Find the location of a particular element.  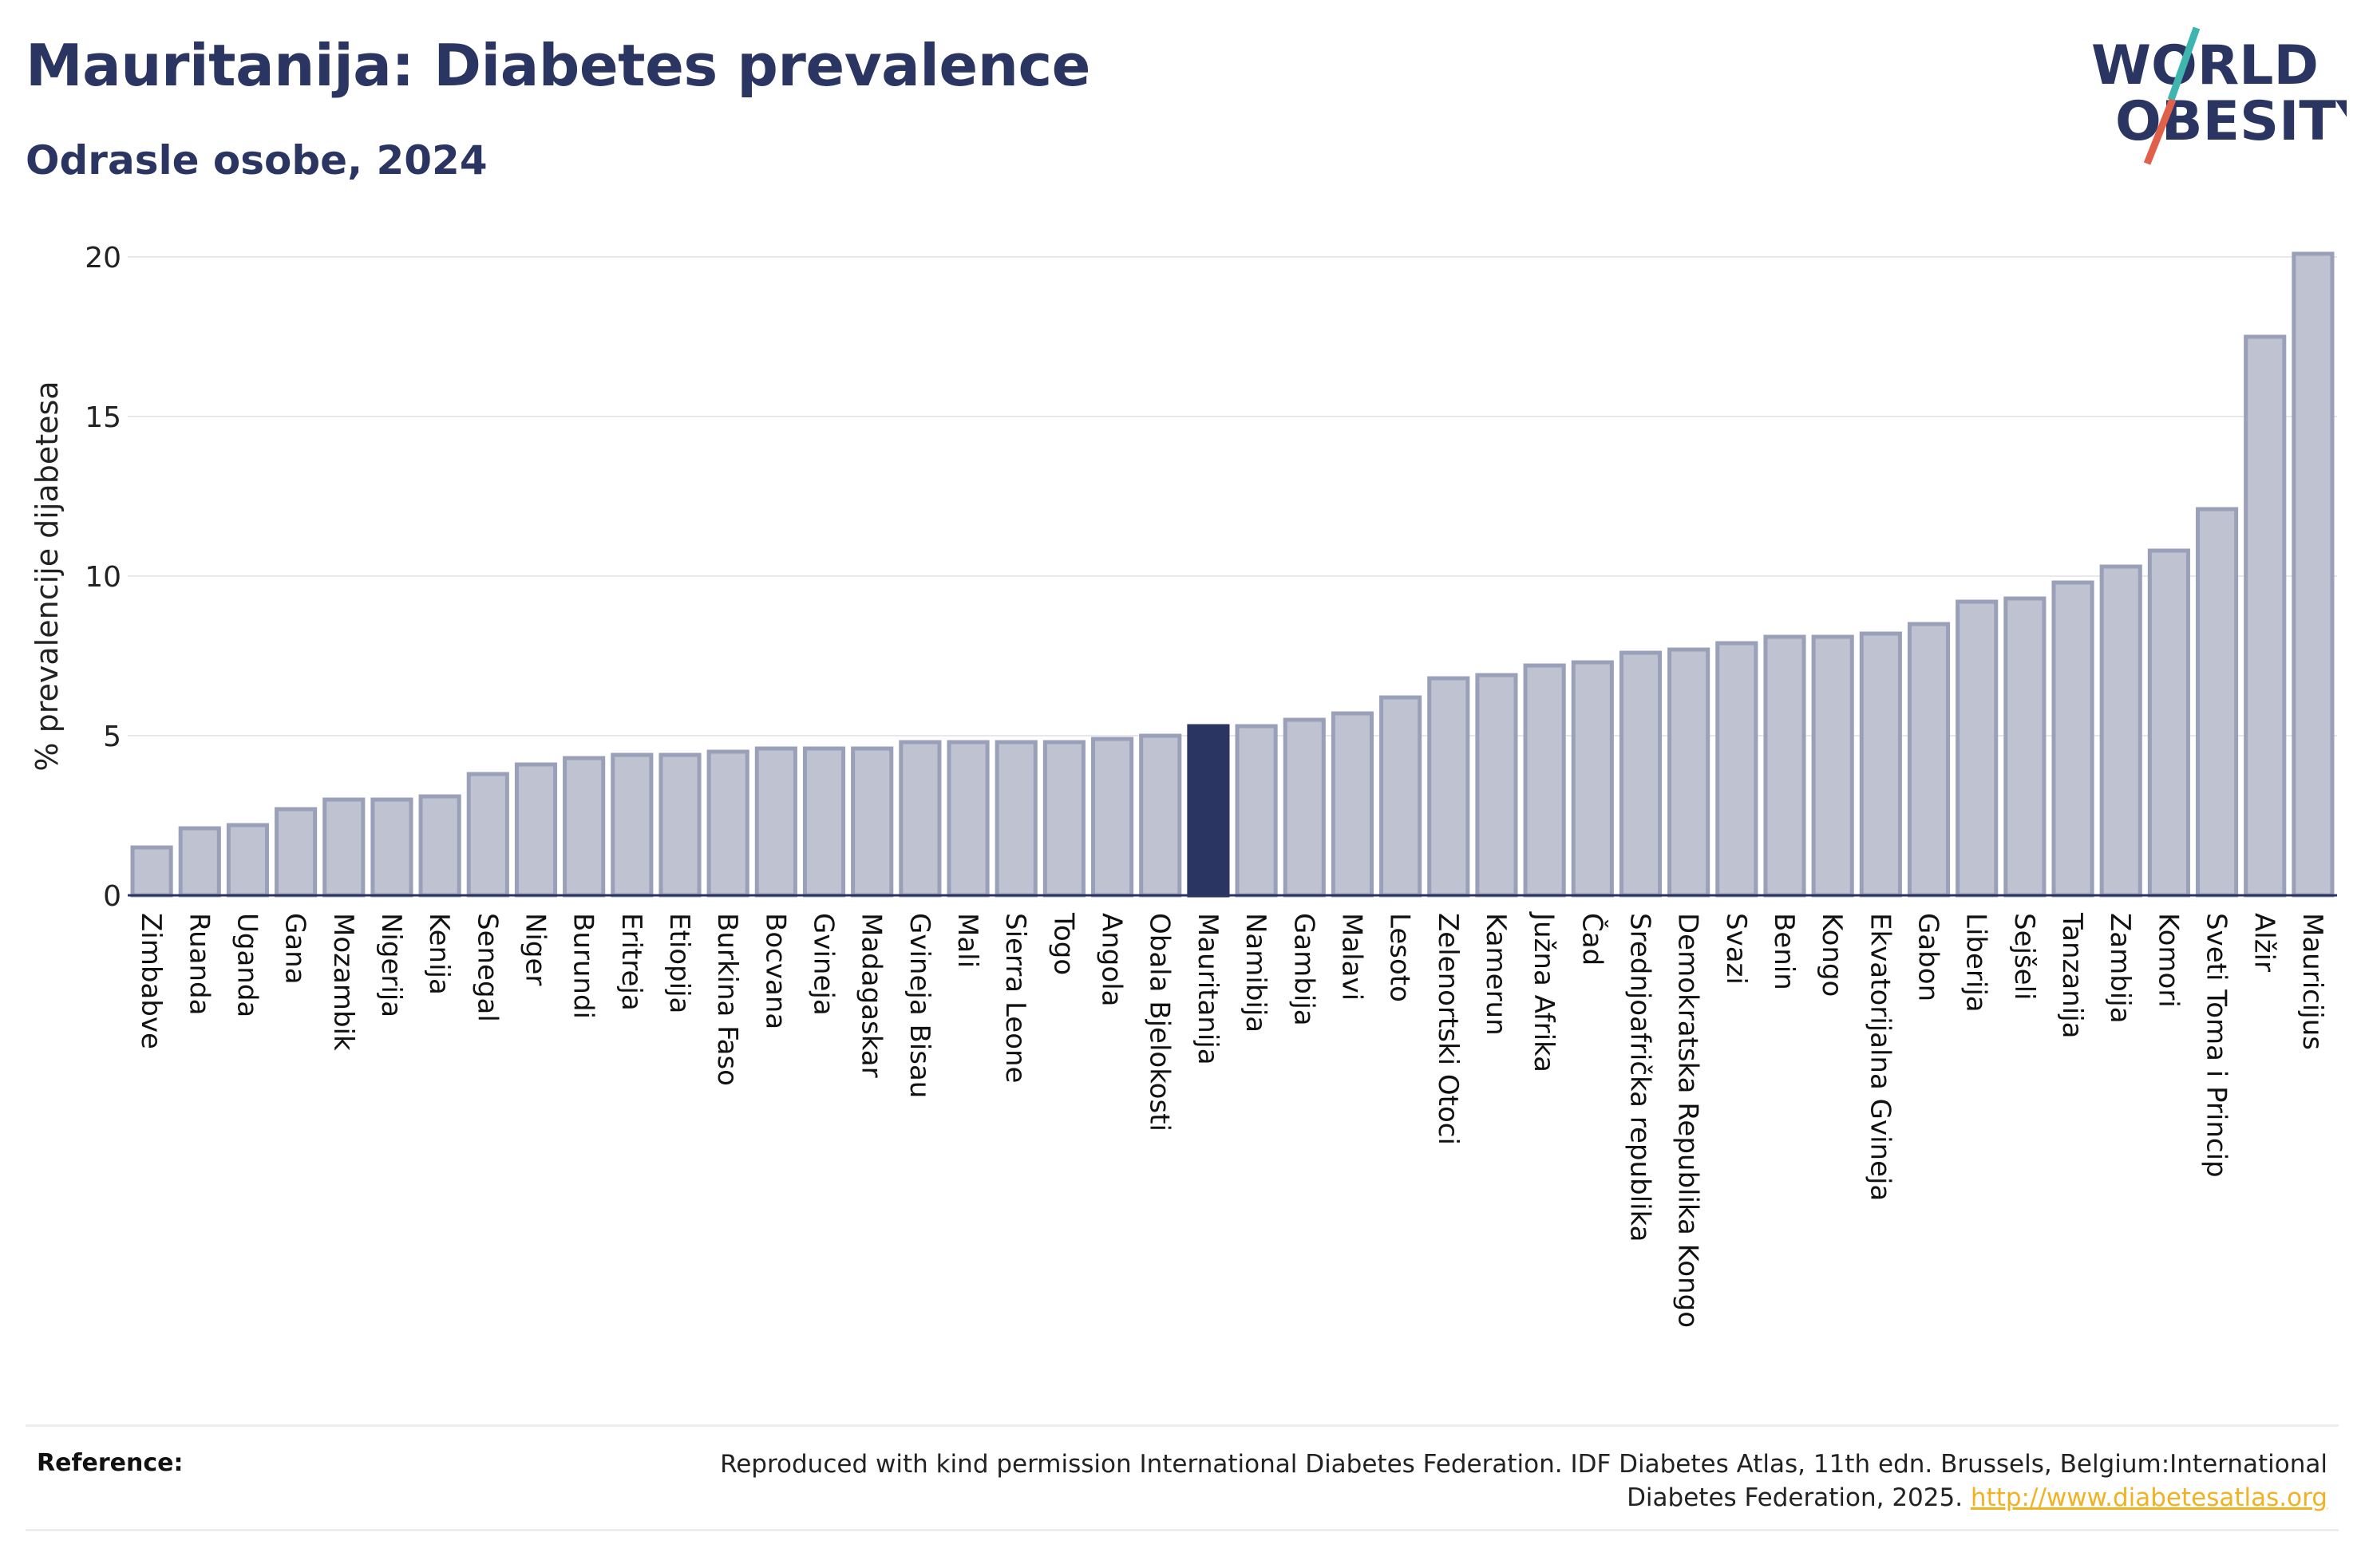

x-tick-label: Gvineja is located at coordinates (824, 964).